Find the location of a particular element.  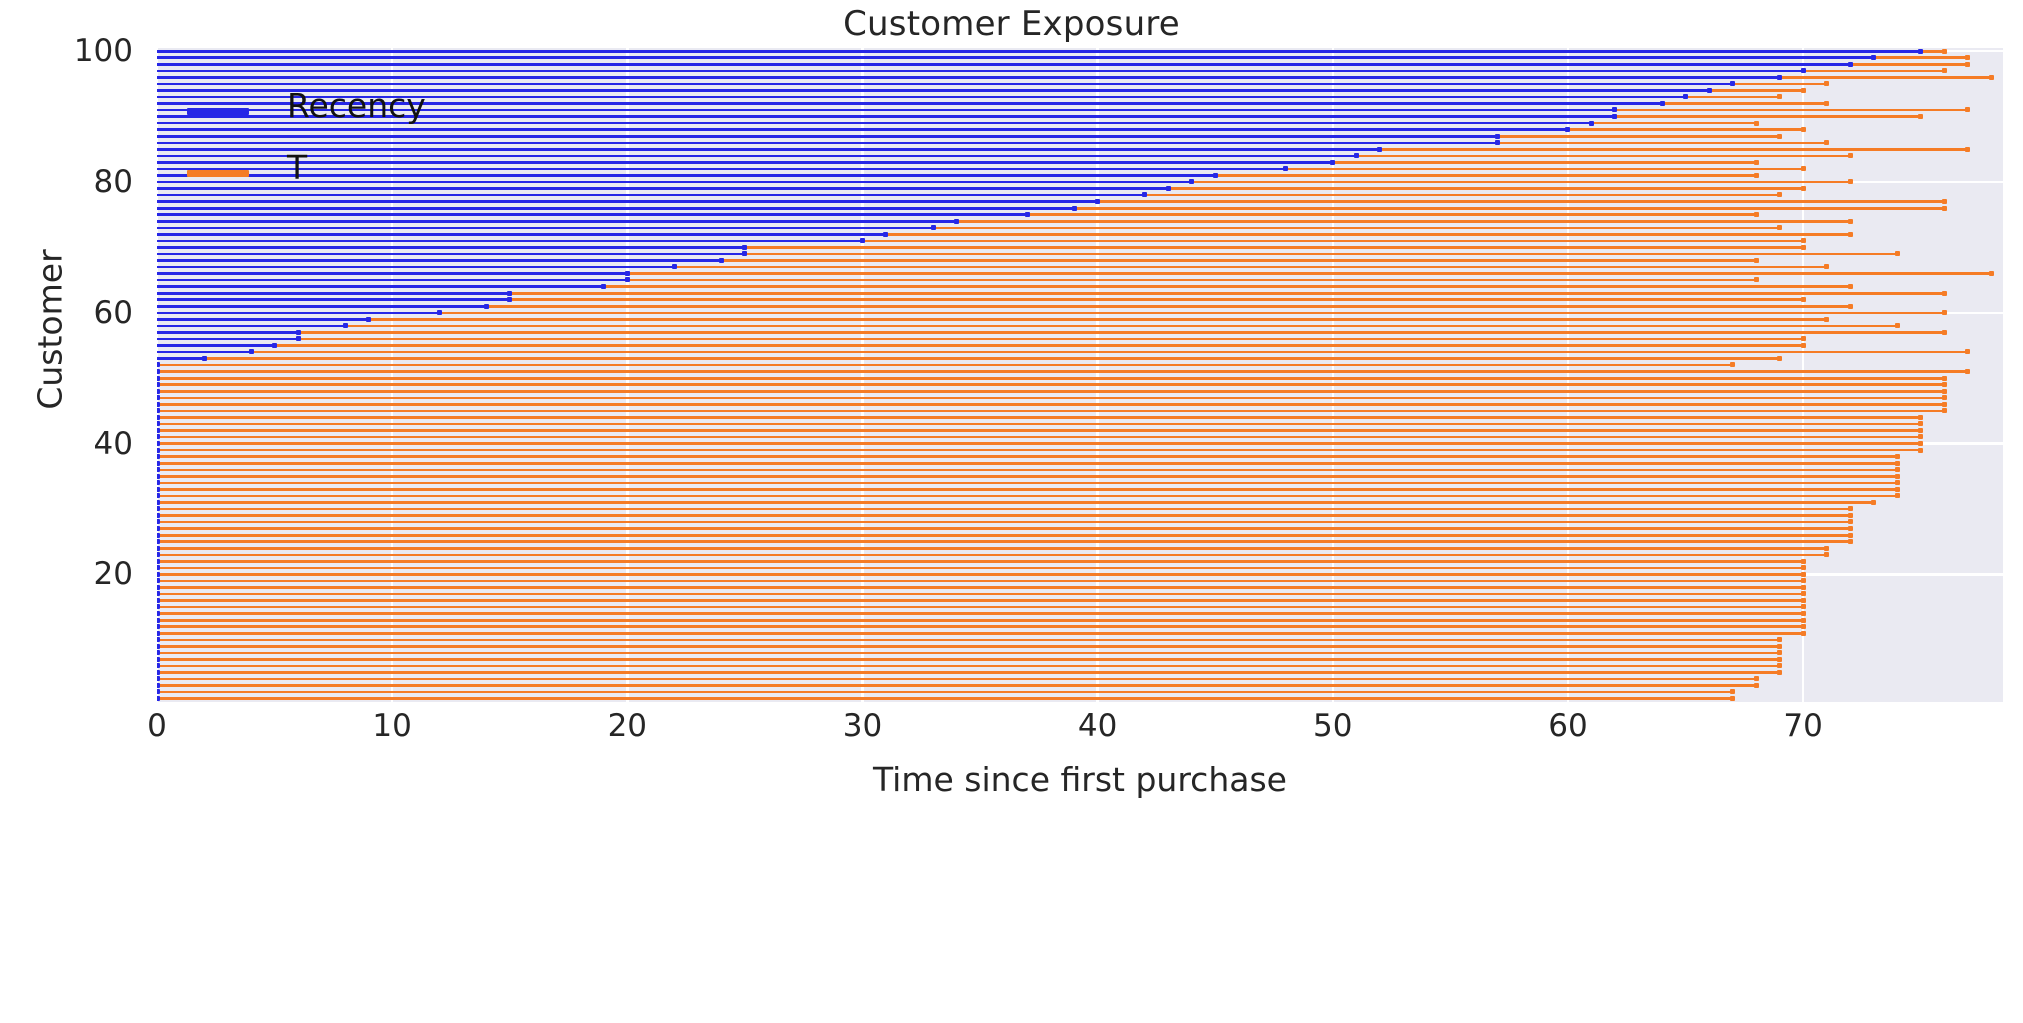

x-tick-label: 70 is located at coordinates (1803, 726).